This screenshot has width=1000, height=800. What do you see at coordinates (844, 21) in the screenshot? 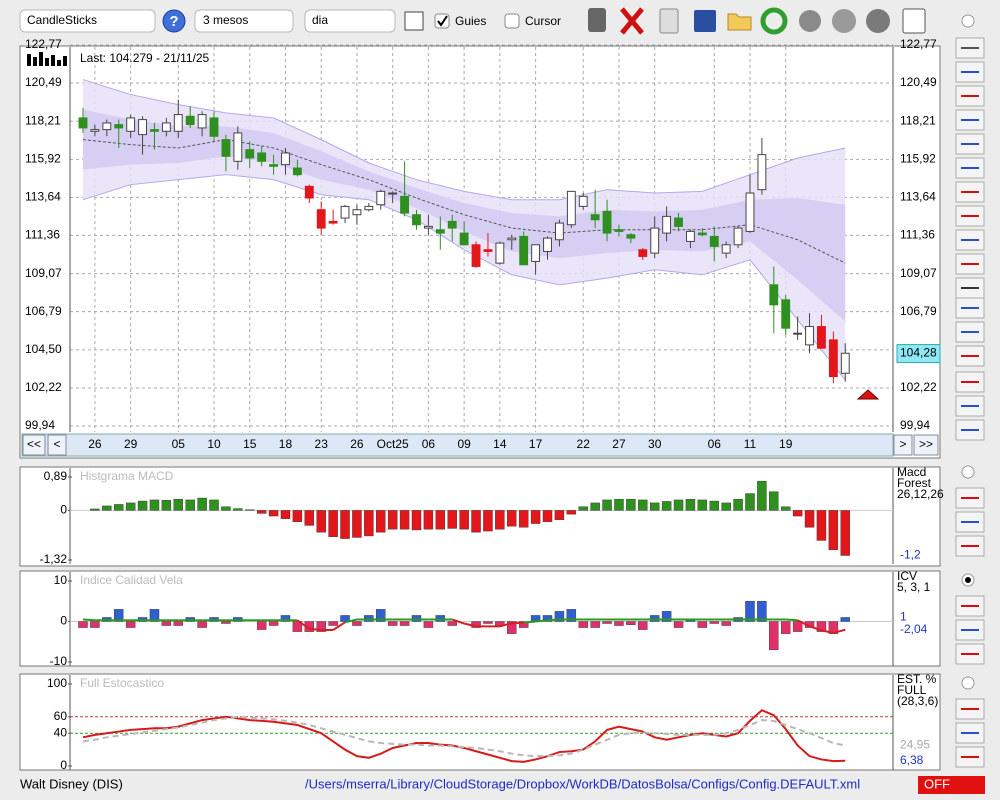
I see `currency-icon` at bounding box center [844, 21].